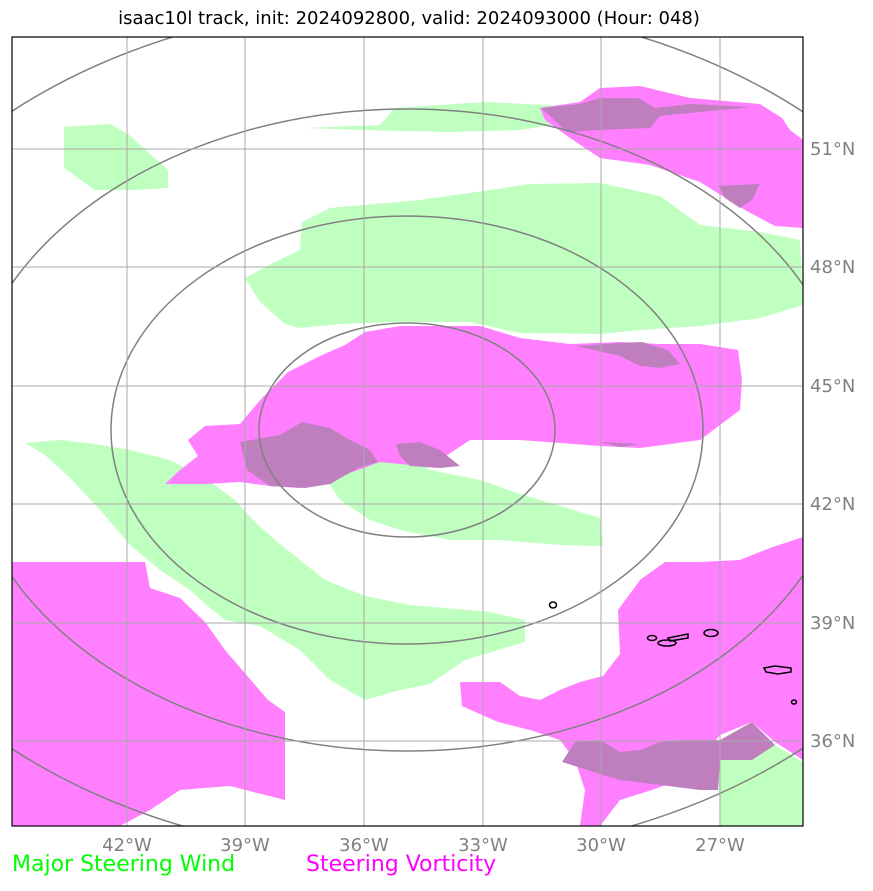 The image size is (873, 891). I want to click on vorticity-area-southwest, so click(148, 694).